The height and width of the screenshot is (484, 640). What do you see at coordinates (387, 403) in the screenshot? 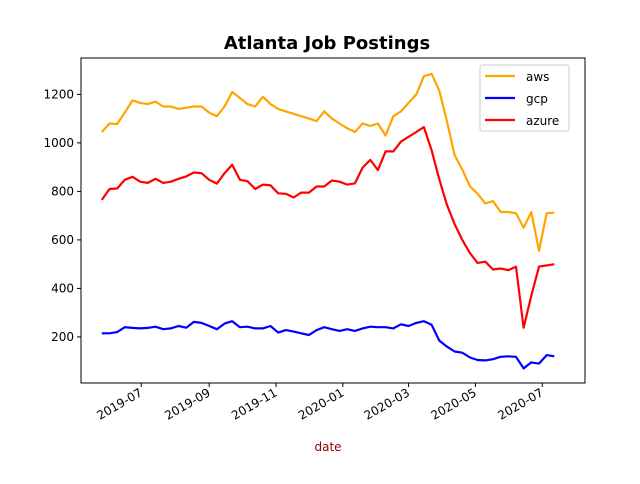
I see `x-tick-label: 2020-03` at bounding box center [387, 403].